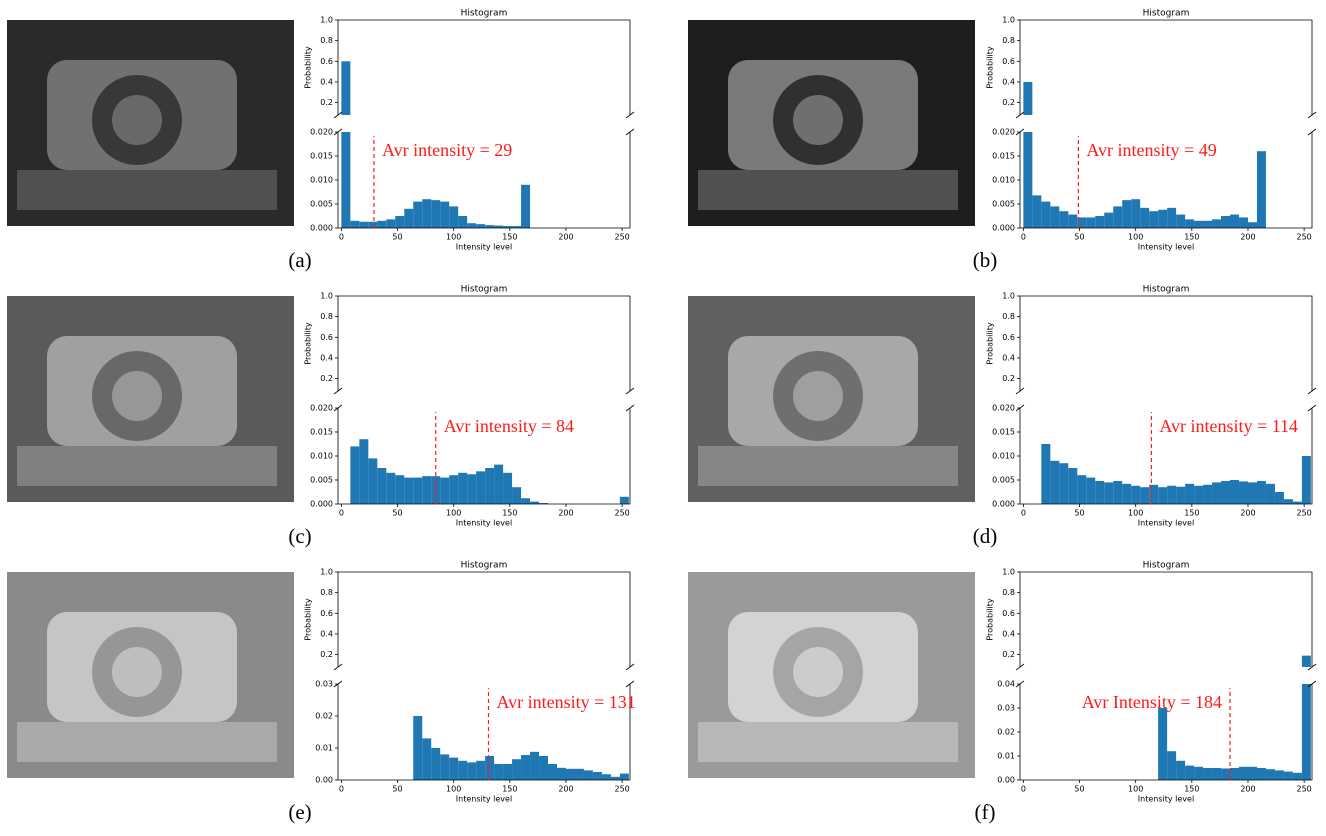 This screenshot has height=836, width=1326. What do you see at coordinates (985, 812) in the screenshot?
I see `panel-caption: (f)` at bounding box center [985, 812].